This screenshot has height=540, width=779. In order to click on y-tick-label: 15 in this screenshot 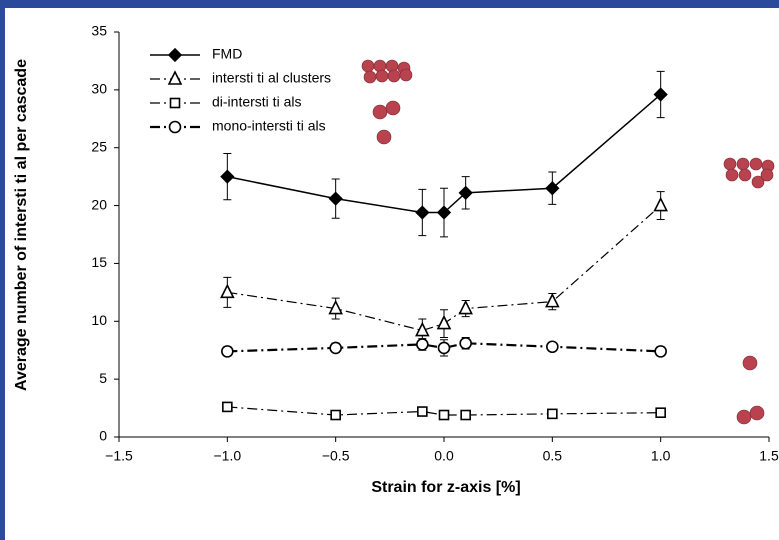, I will do `click(99, 262)`.